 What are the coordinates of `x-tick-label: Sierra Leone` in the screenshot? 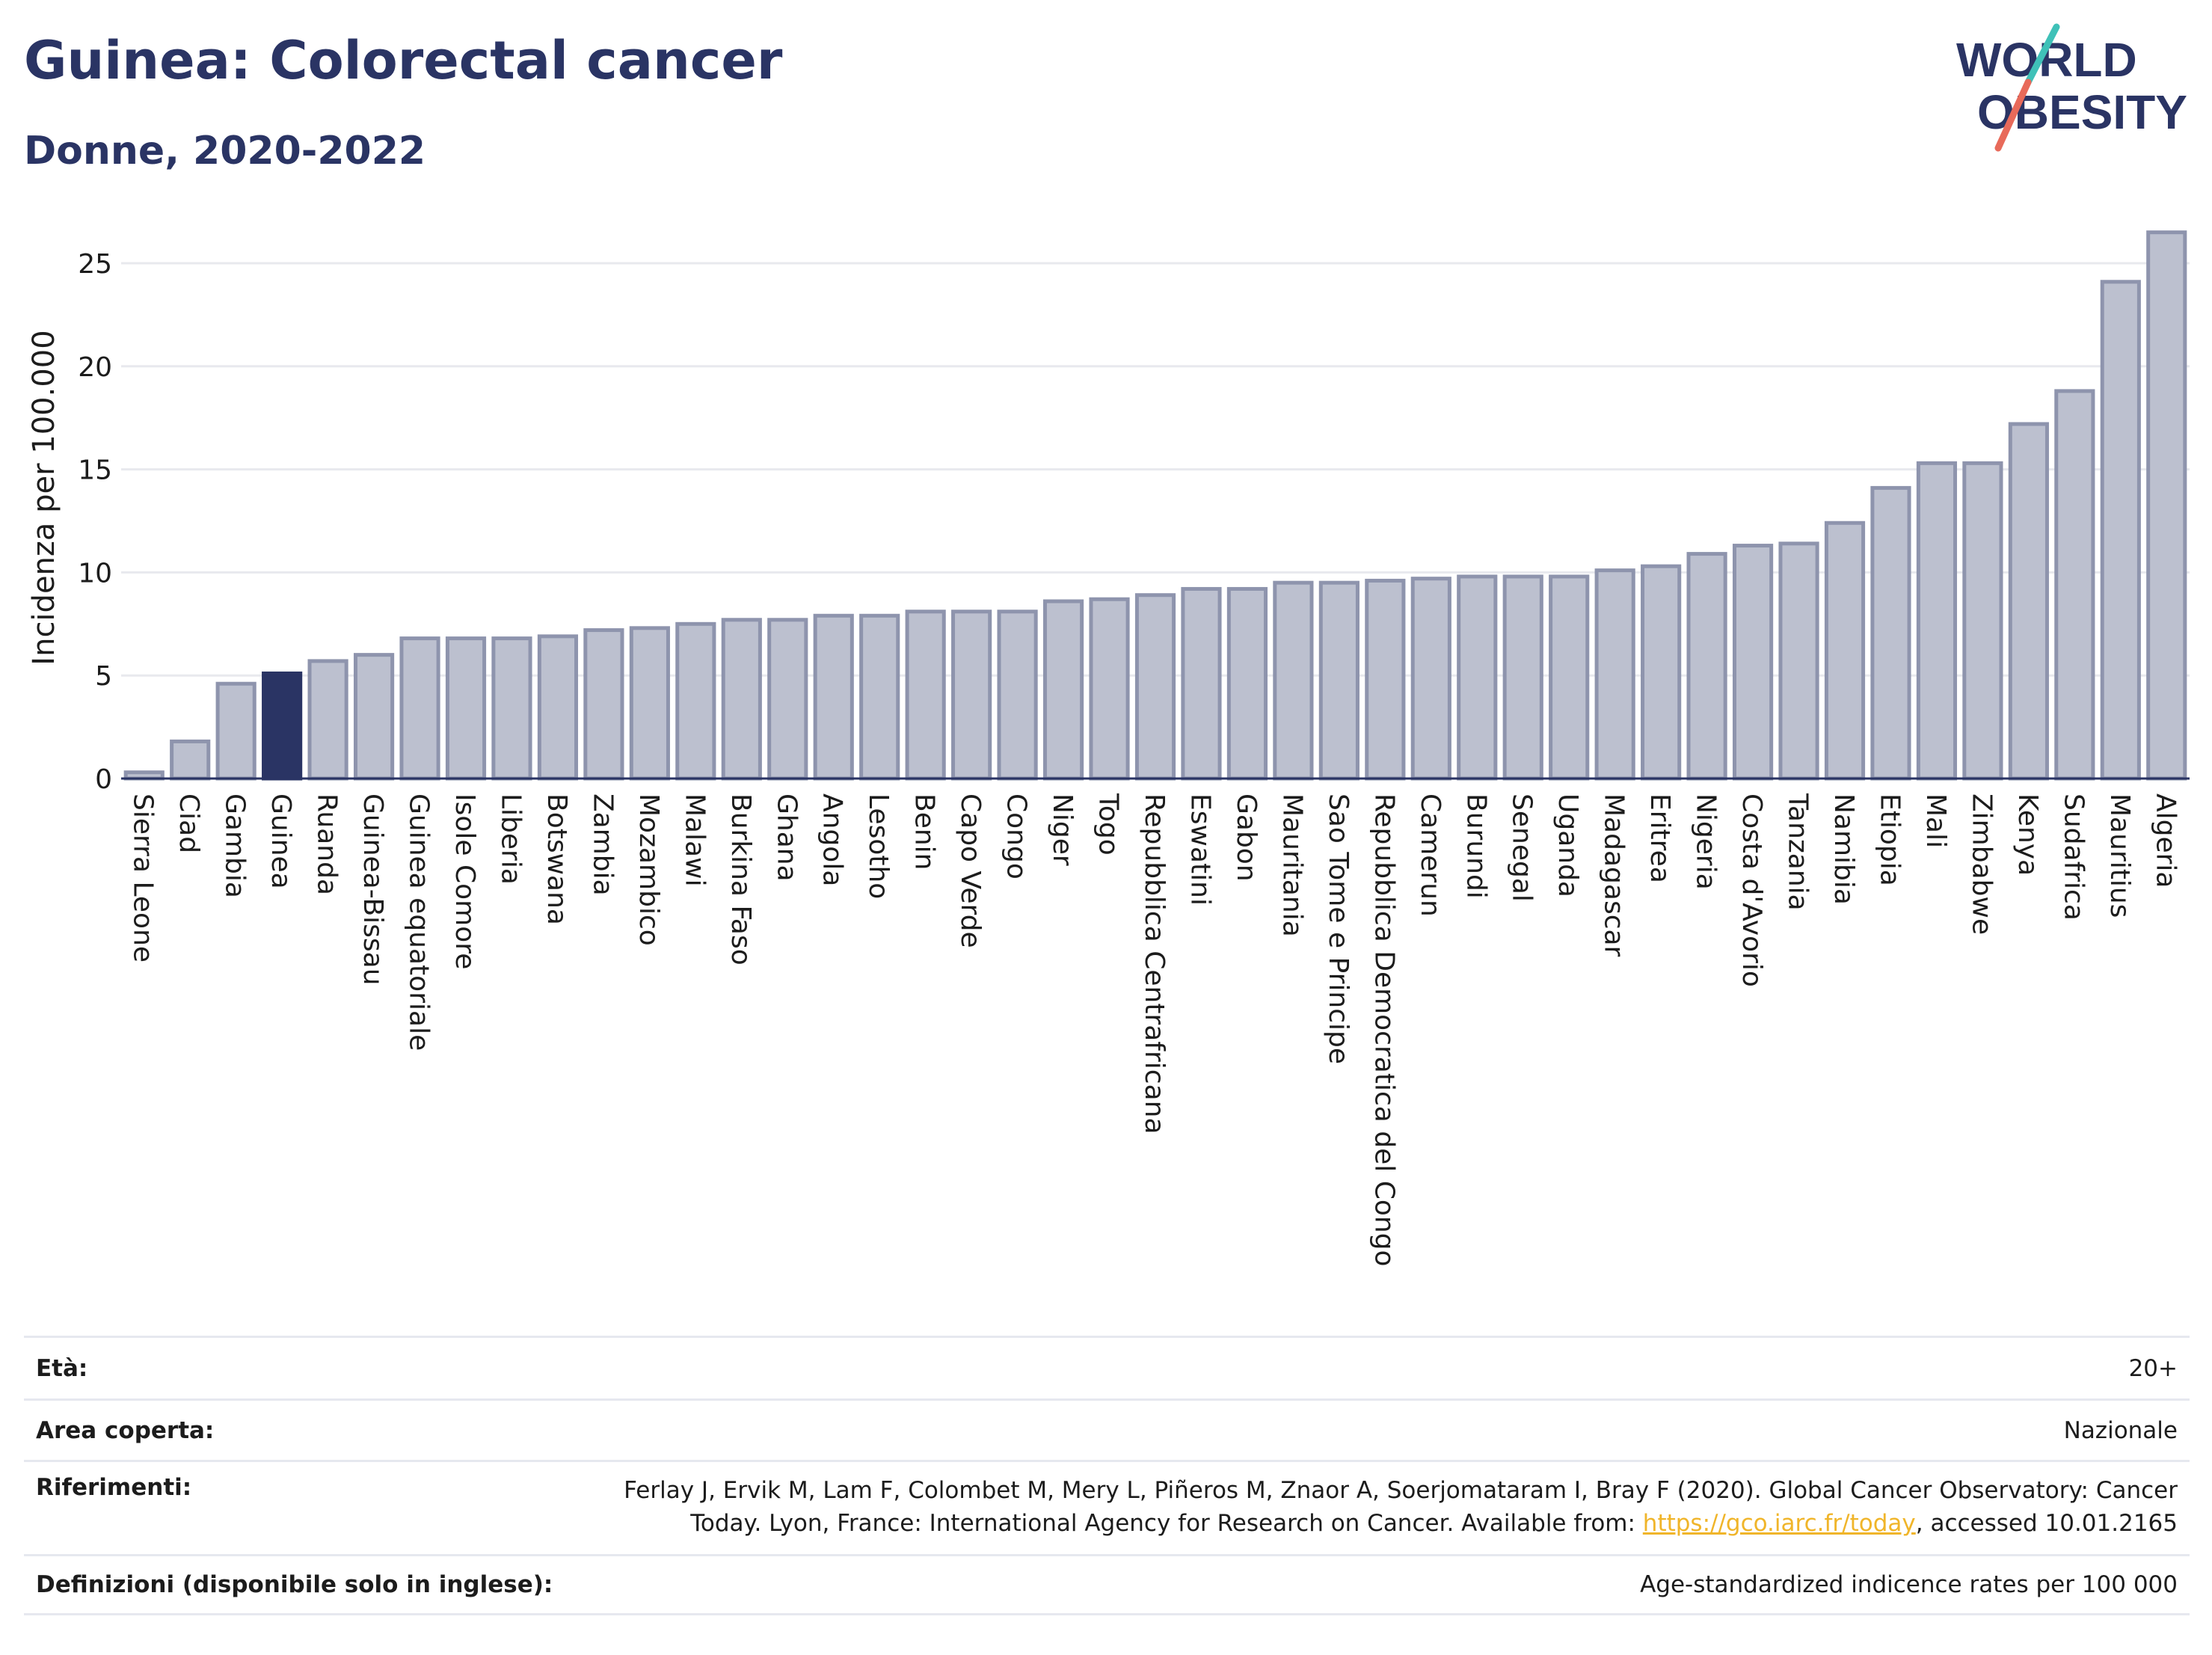 It's located at (143, 877).